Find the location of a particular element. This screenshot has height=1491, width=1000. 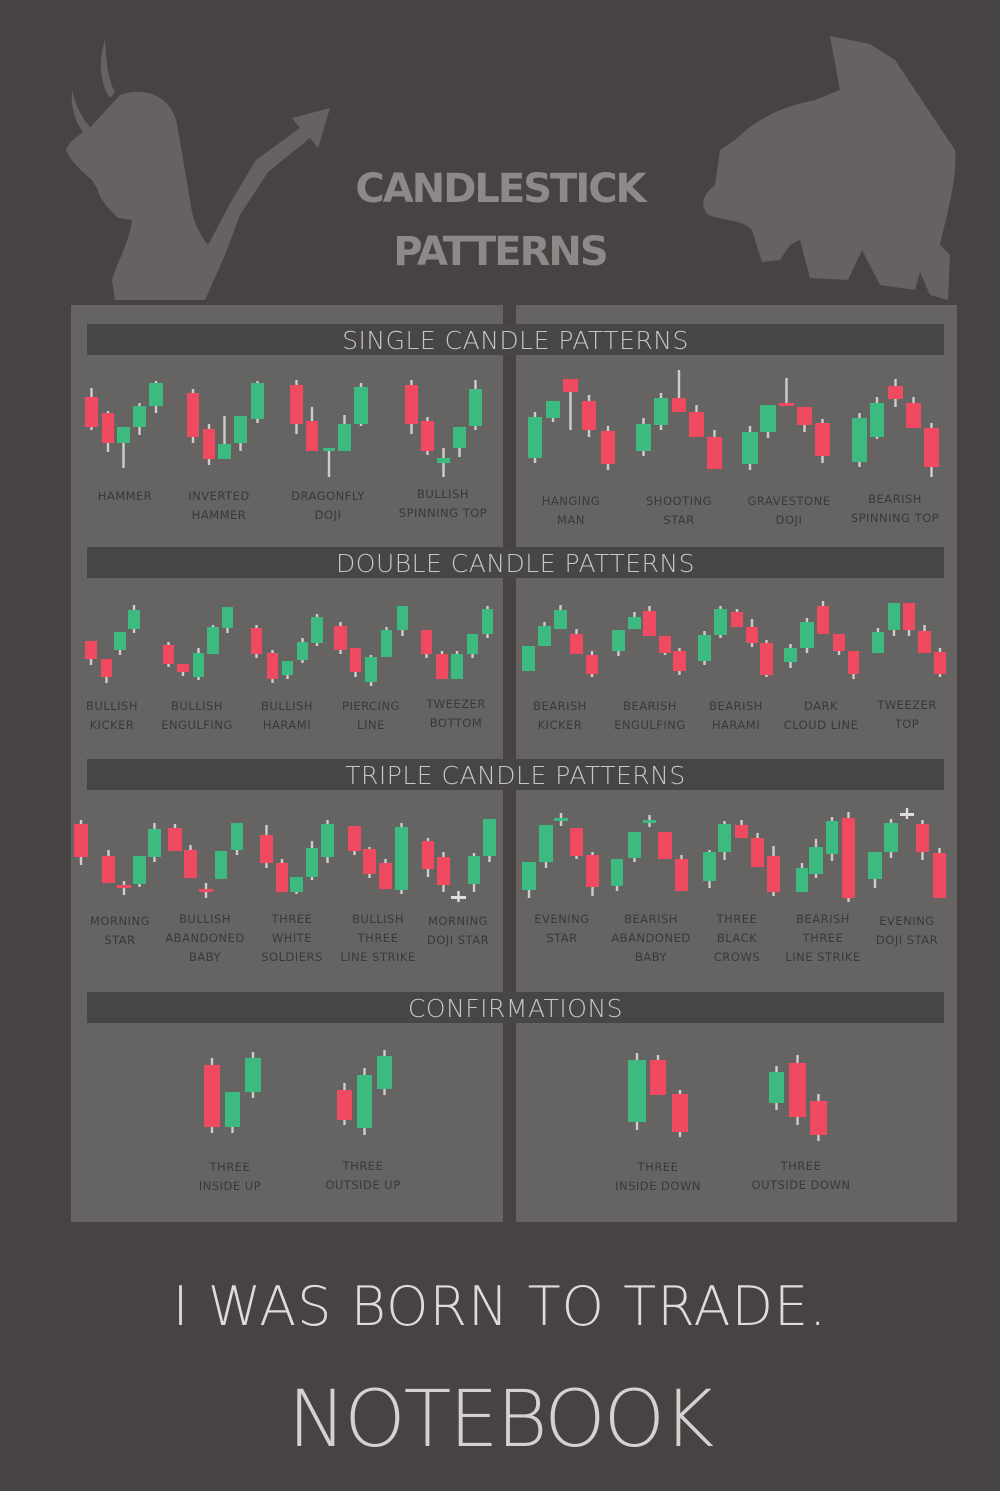

pattern-label: EVENING DOJI STAR is located at coordinates (907, 931).